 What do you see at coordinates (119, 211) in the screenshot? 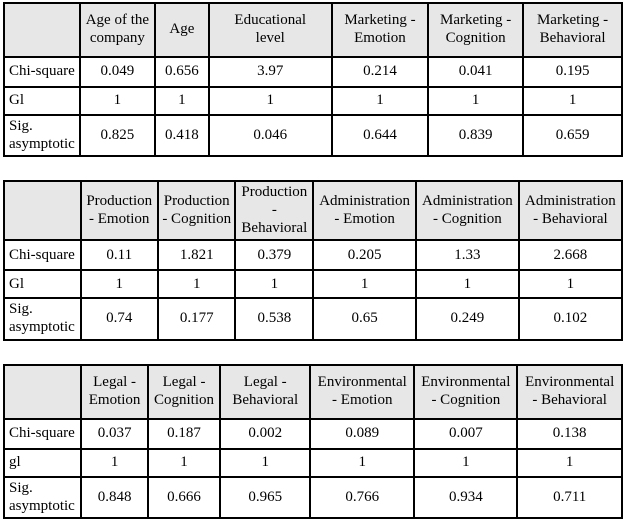
I see `column-header-production-emotion: Production - Emotion` at bounding box center [119, 211].